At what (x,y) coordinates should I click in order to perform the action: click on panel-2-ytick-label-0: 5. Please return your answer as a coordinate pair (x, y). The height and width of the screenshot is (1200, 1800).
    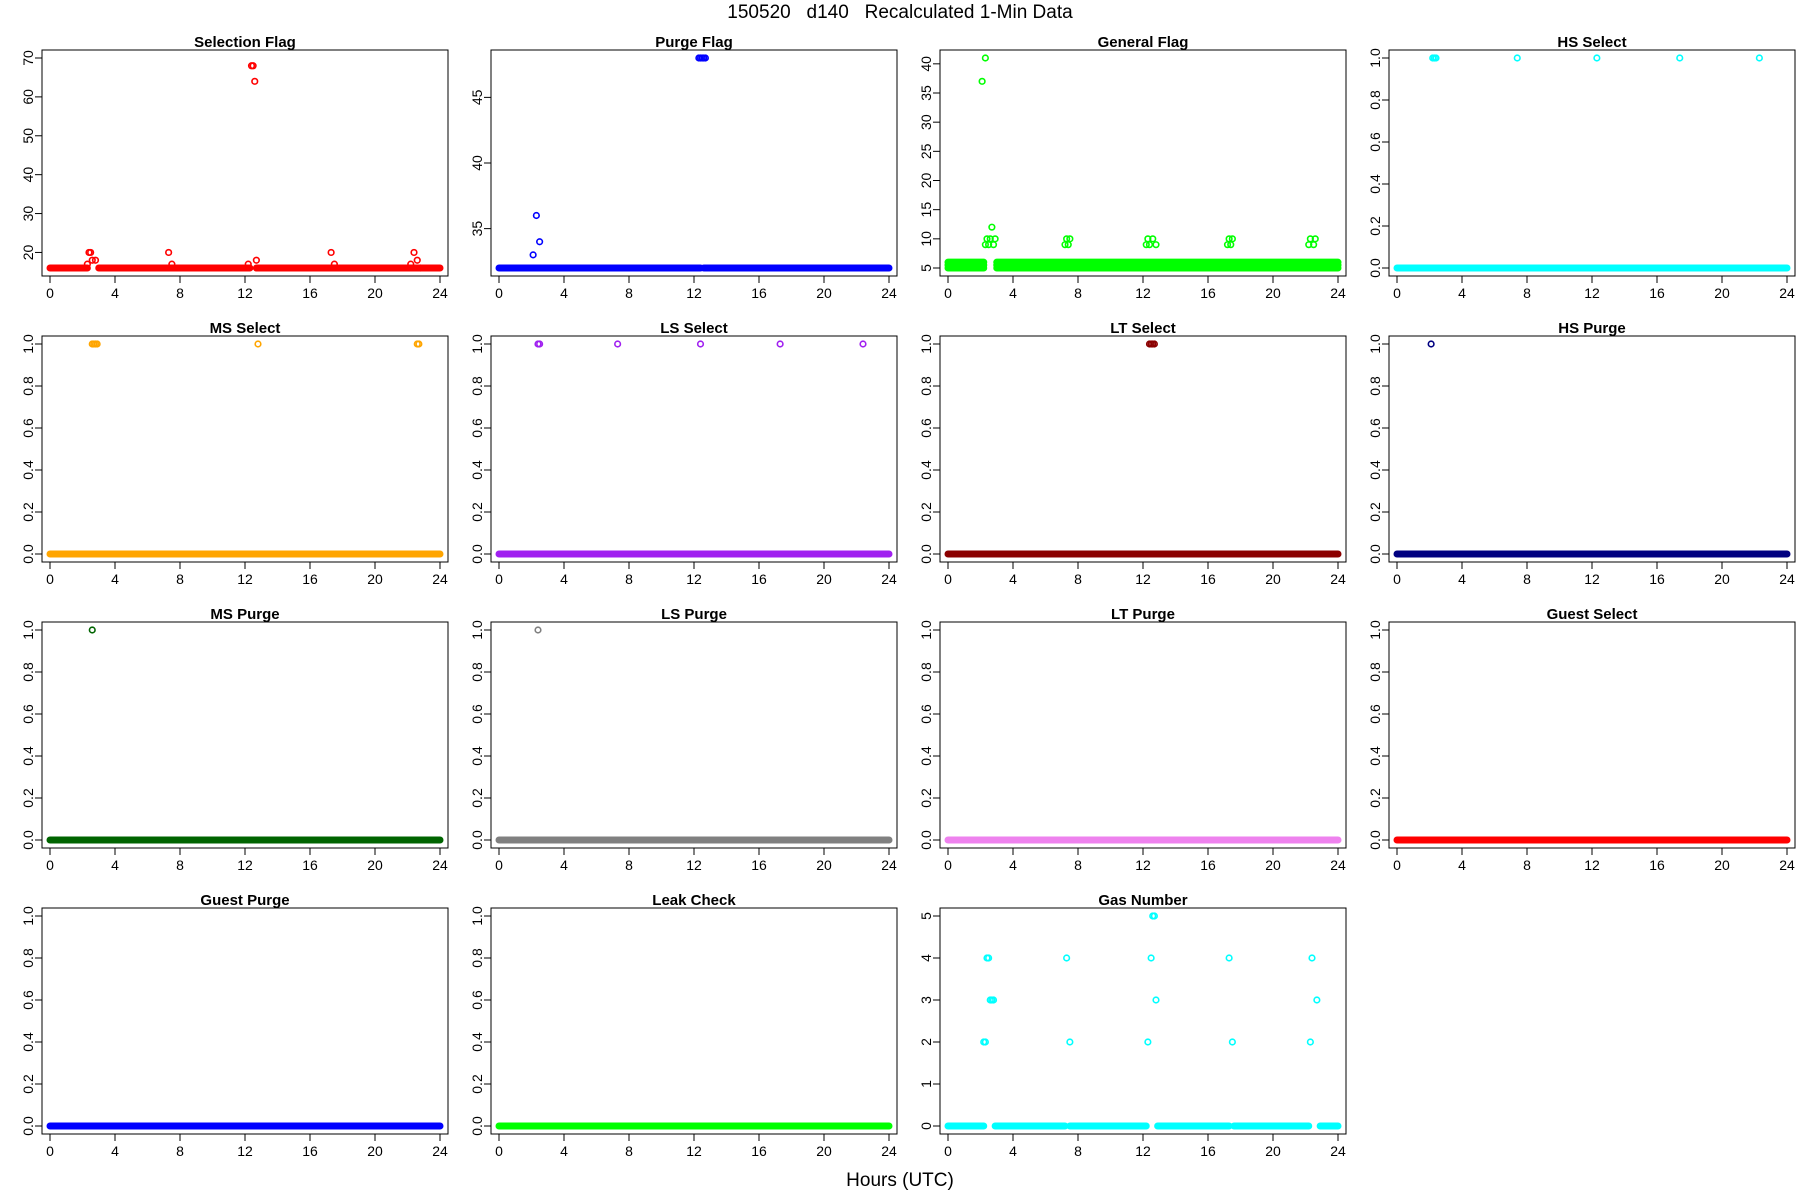
    Looking at the image, I should click on (926, 268).